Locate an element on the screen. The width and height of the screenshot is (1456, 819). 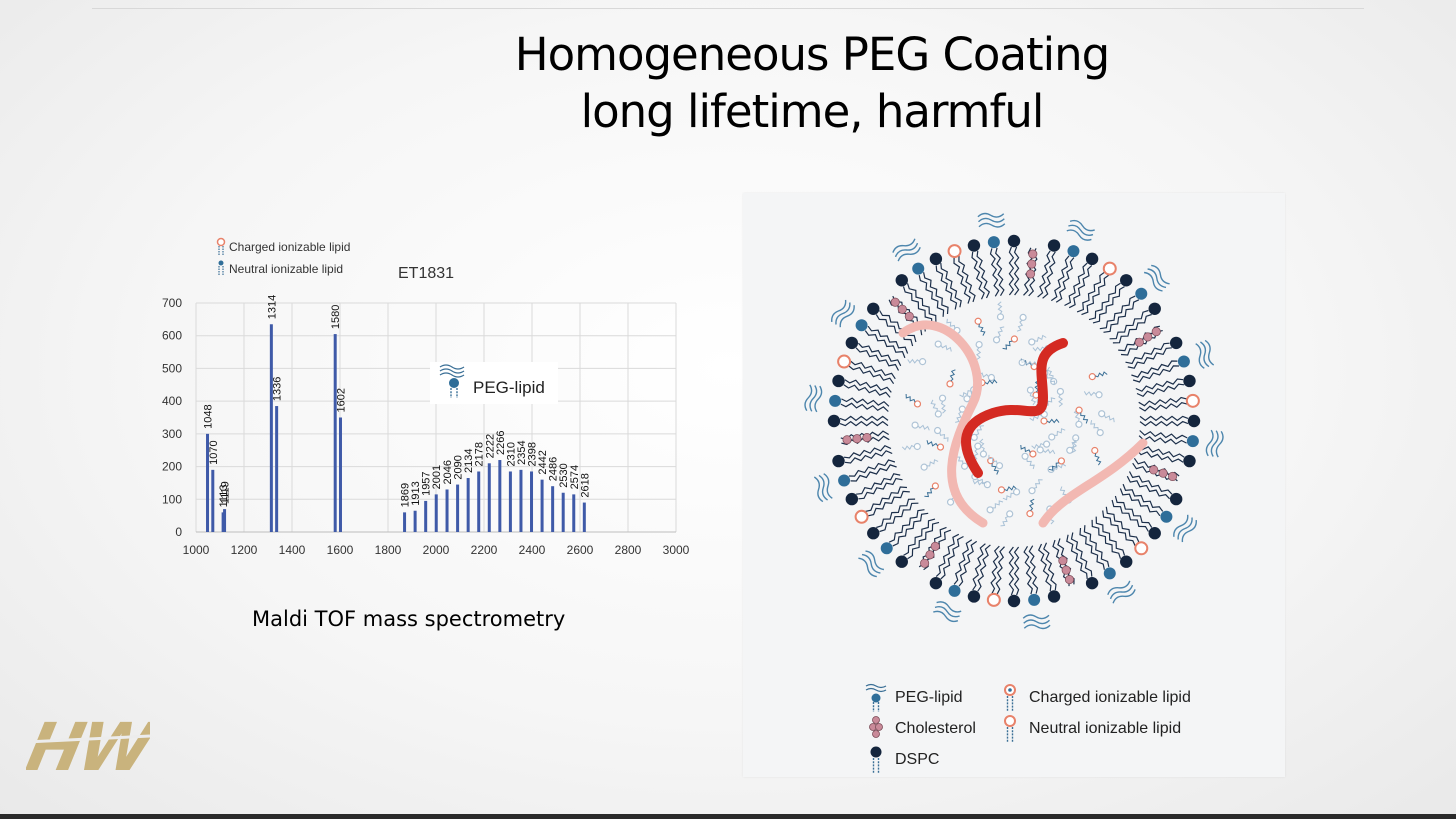
legend-charged-icon is located at coordinates (221, 246).